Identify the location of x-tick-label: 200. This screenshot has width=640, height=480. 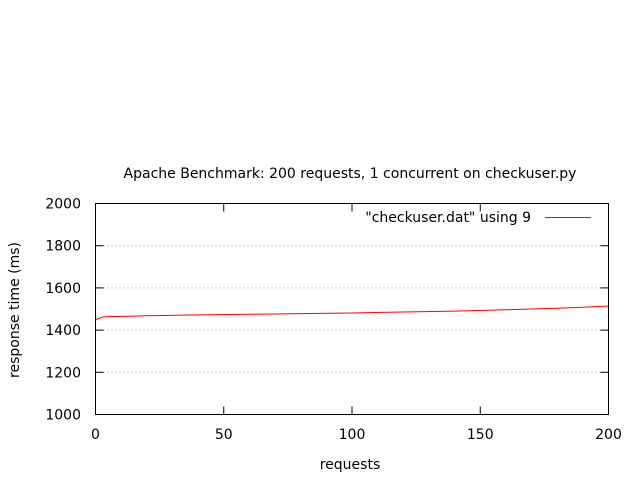
(608, 435).